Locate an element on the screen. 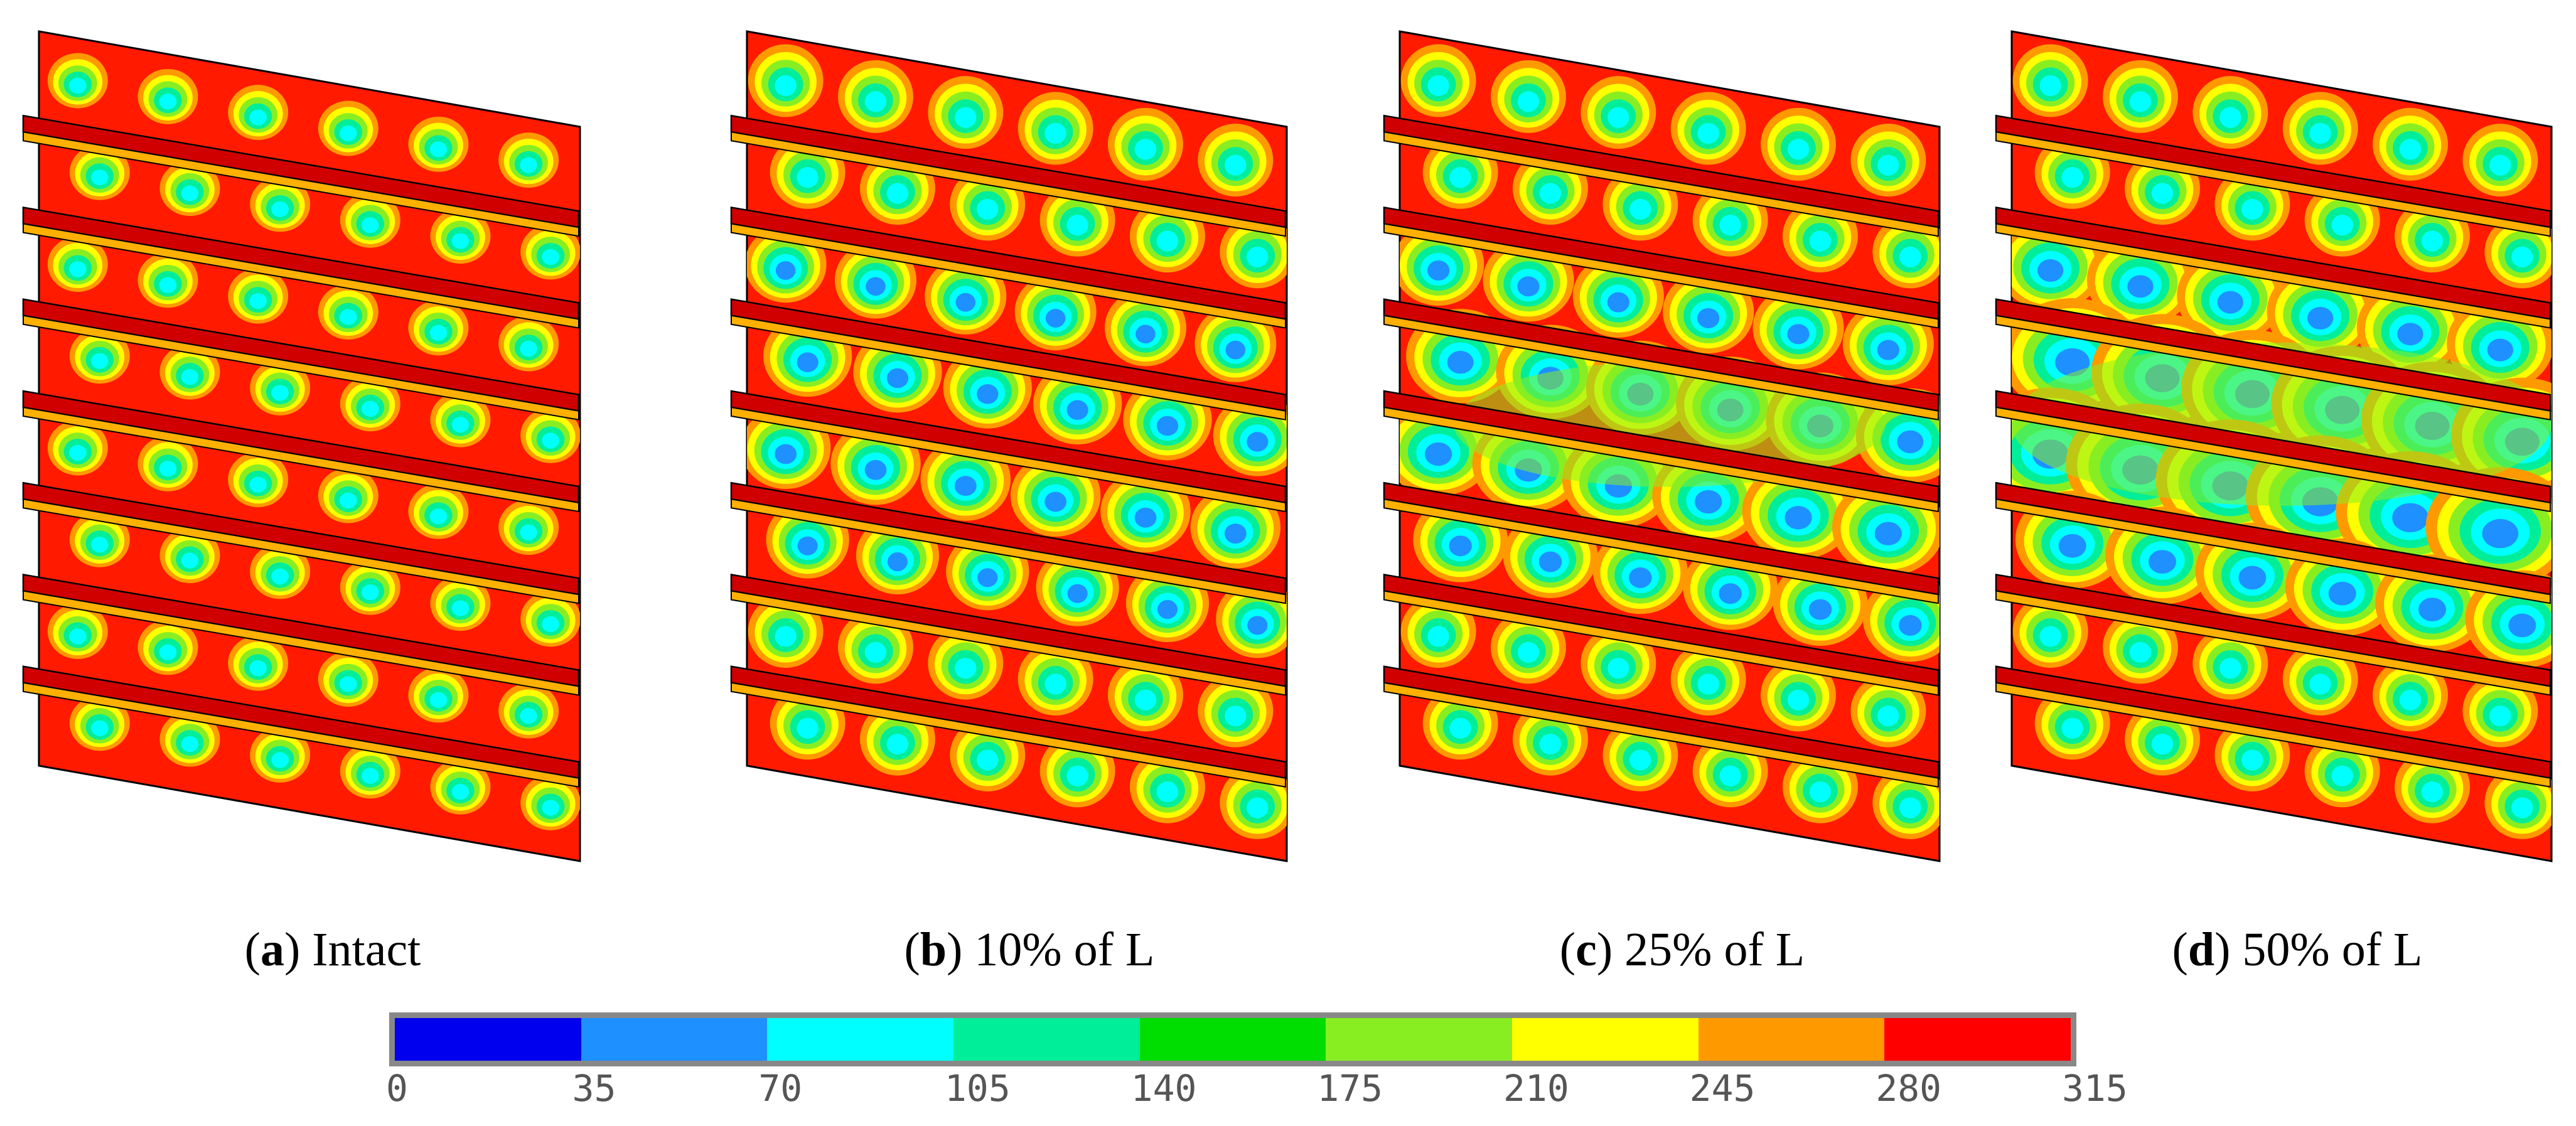  legend-tick-label: 280 is located at coordinates (1909, 1088).